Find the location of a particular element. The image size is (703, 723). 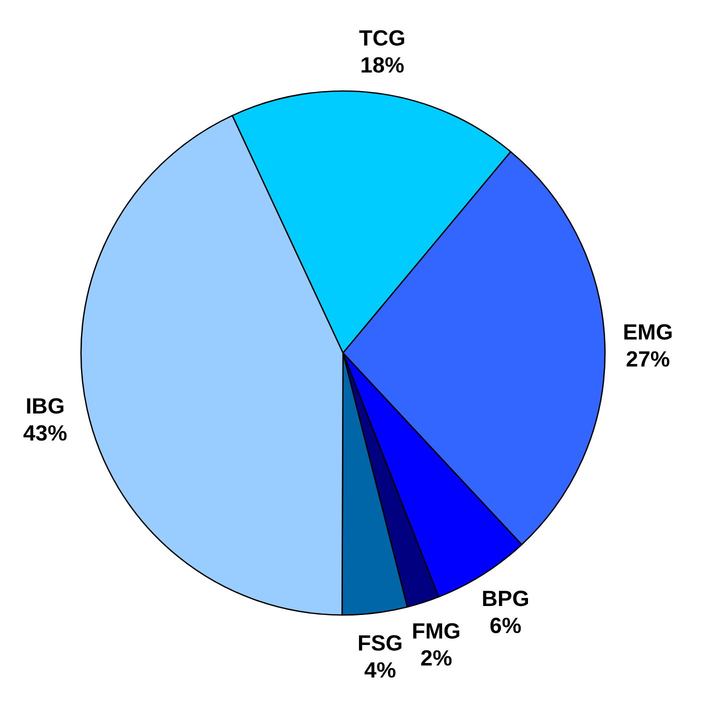

data-label: 27% is located at coordinates (648, 359).